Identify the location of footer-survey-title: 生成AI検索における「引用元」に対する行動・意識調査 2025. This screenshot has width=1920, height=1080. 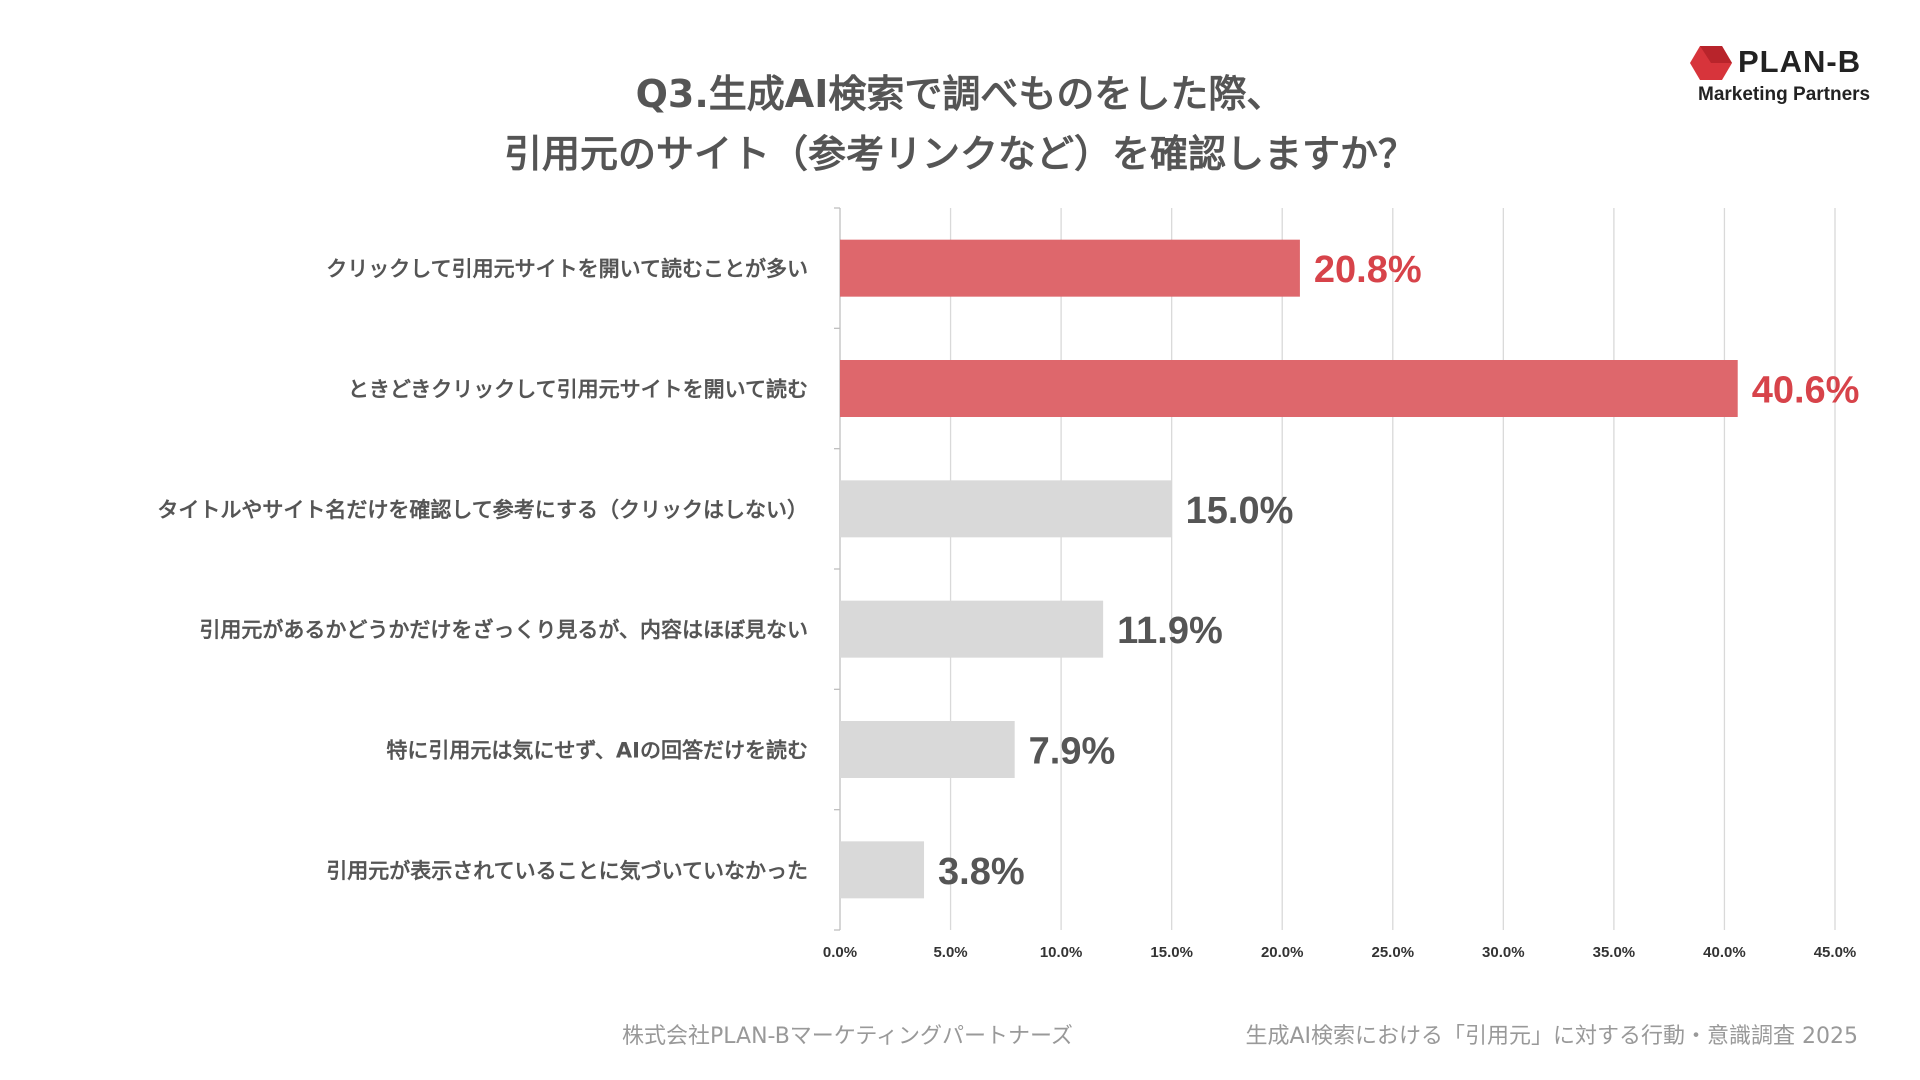
(1551, 1036).